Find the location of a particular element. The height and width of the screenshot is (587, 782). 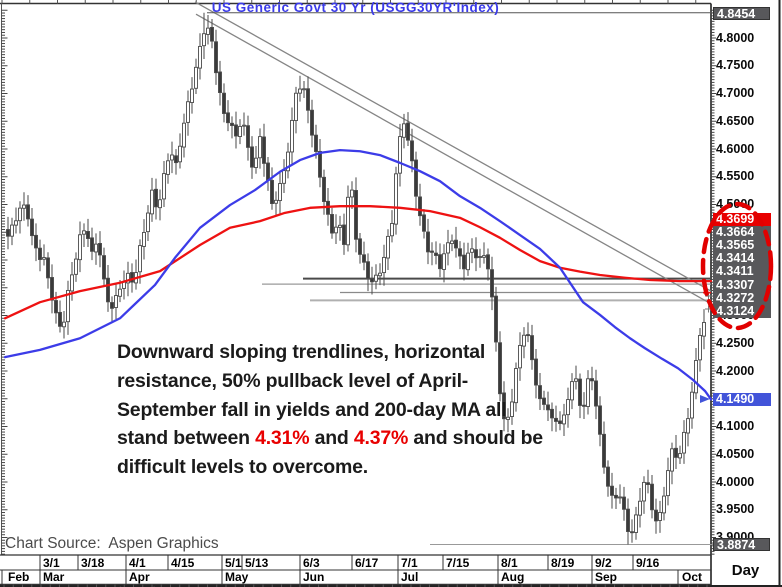

x-axis-date-label: 8/1 is located at coordinates (509, 563).